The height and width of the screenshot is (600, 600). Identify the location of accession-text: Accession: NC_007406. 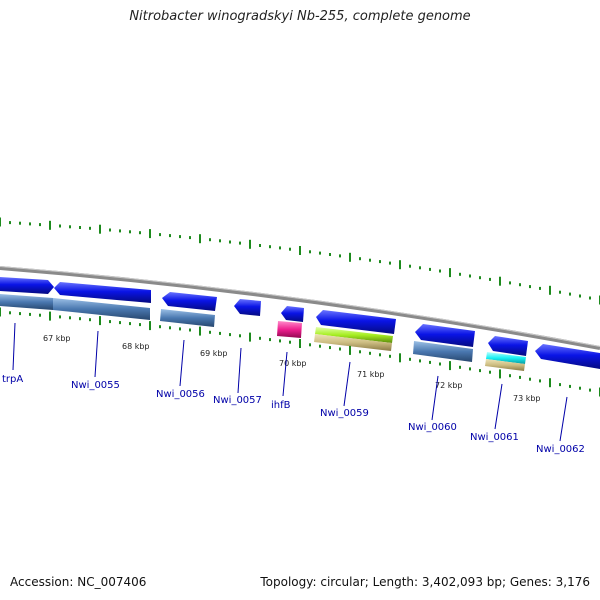
(78, 582).